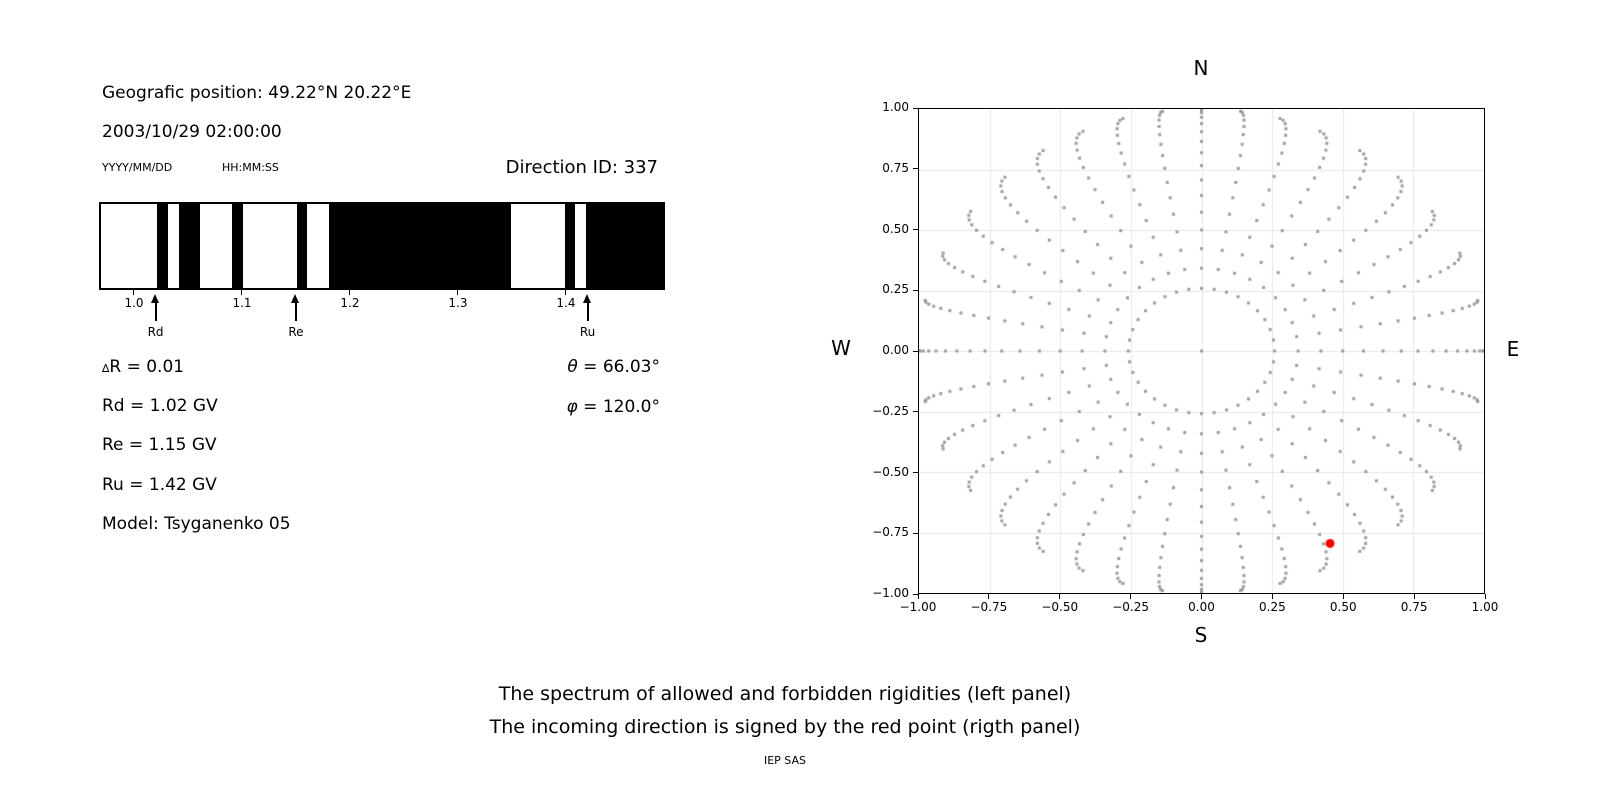  Describe the element at coordinates (1485, 607) in the screenshot. I see `x-tick-label: 1.00` at that location.